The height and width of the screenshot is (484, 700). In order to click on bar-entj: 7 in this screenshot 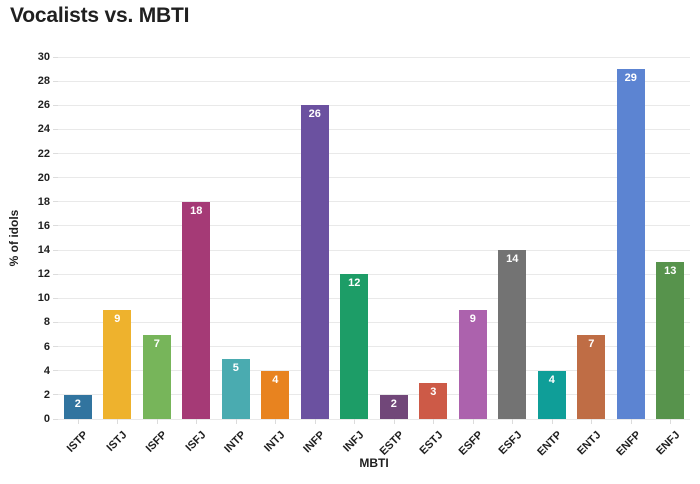, I will do `click(591, 376)`.